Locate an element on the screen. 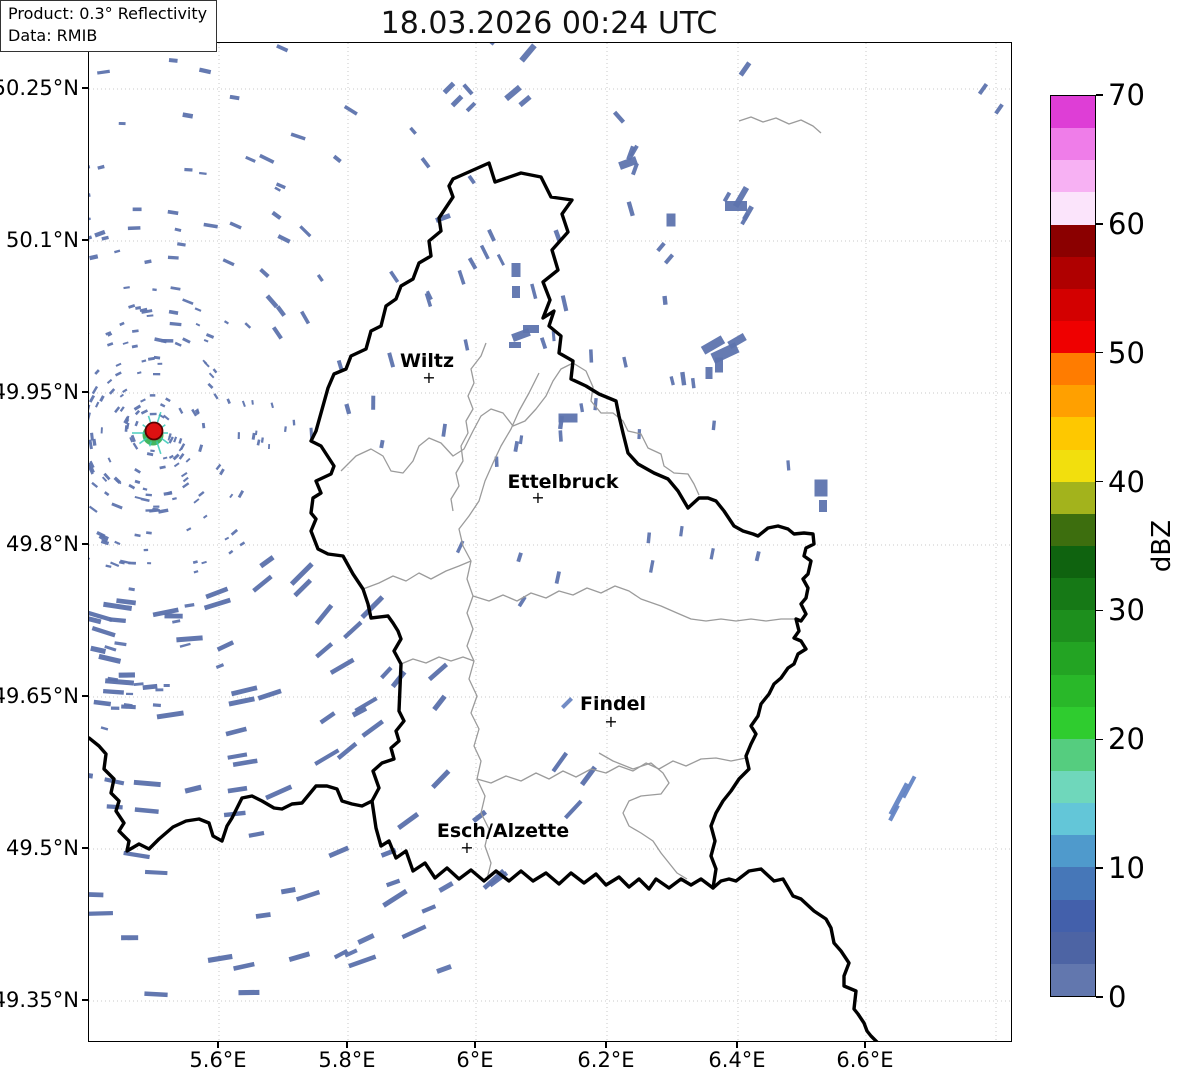 The width and height of the screenshot is (1184, 1081). colorbar-tick-label: 20 is located at coordinates (1126, 739).